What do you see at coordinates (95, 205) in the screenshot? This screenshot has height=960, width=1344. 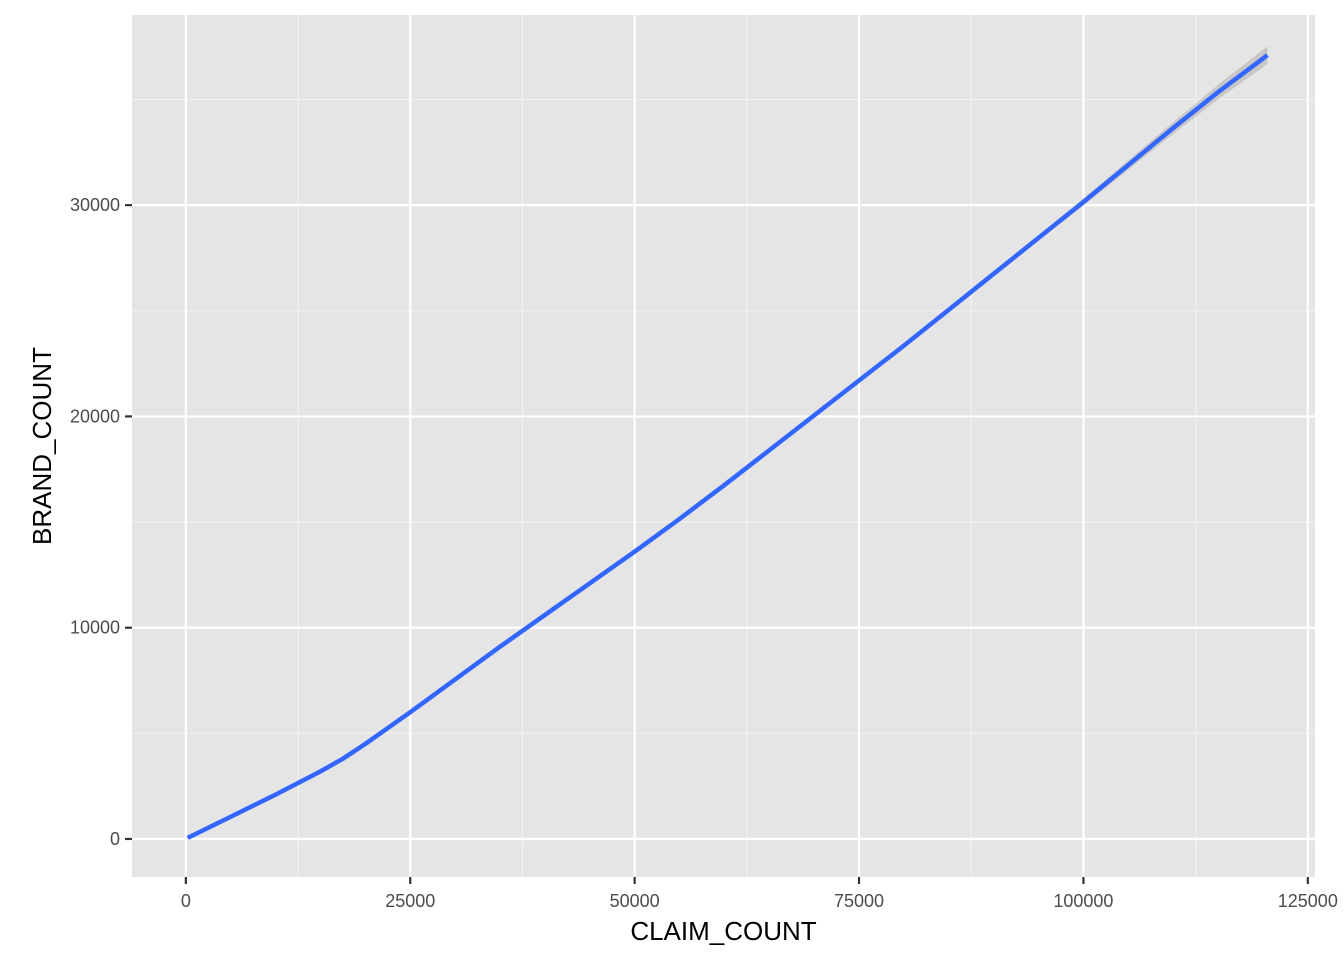 I see `y-tick-label: 30000` at bounding box center [95, 205].